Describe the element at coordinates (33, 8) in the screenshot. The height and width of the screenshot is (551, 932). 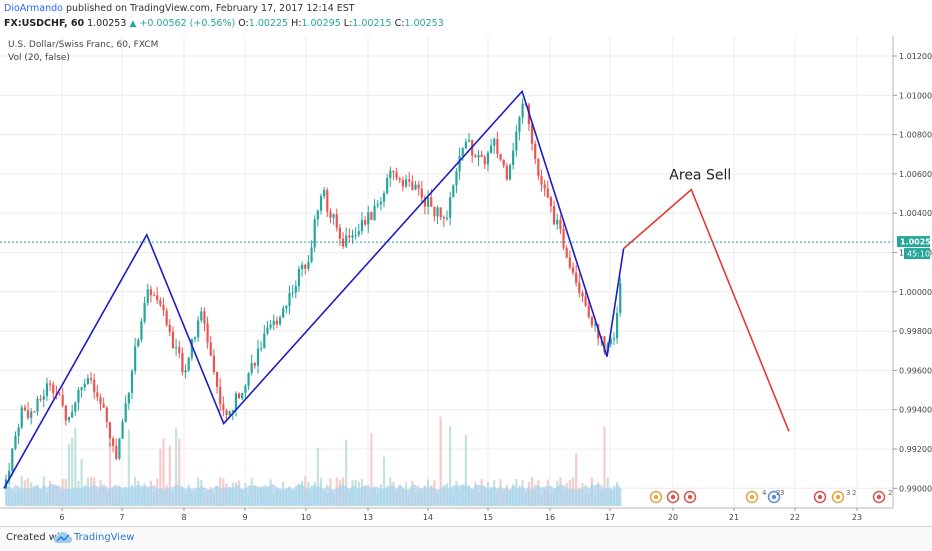
I see `author-link: DioArmando` at that location.